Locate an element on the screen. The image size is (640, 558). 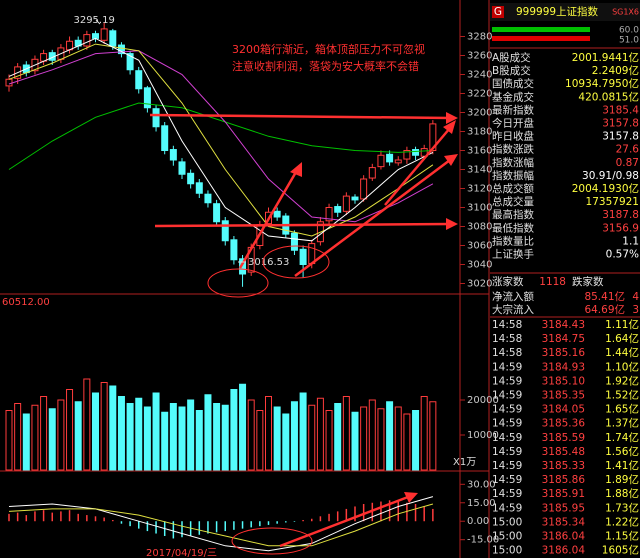
stat-label: 总成交量 is located at coordinates (513, 201).